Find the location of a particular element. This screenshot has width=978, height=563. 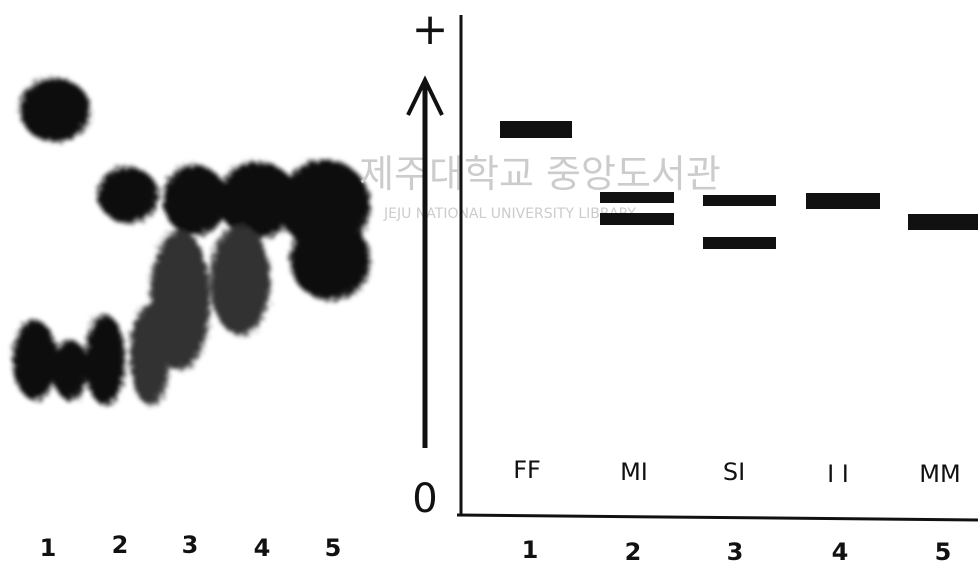

genotype-label: I I is located at coordinates (838, 474).